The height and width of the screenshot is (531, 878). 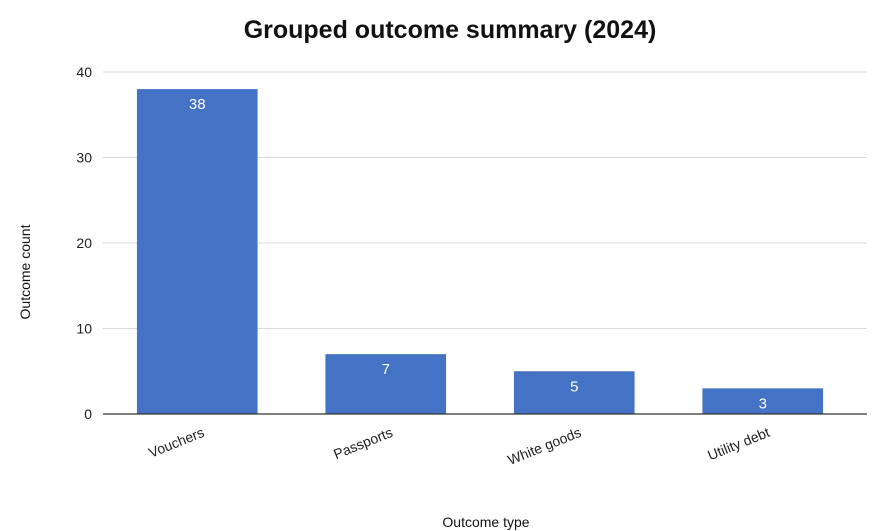 What do you see at coordinates (84, 158) in the screenshot?
I see `y-tick-label: 30` at bounding box center [84, 158].